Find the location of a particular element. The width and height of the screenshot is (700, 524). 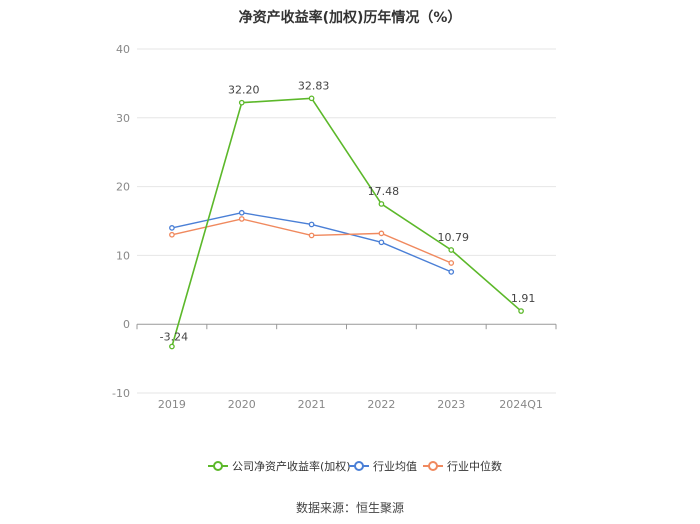

legend: 公司净资产收益率(加权) 行业均值 行业中位数 is located at coordinates (355, 466).